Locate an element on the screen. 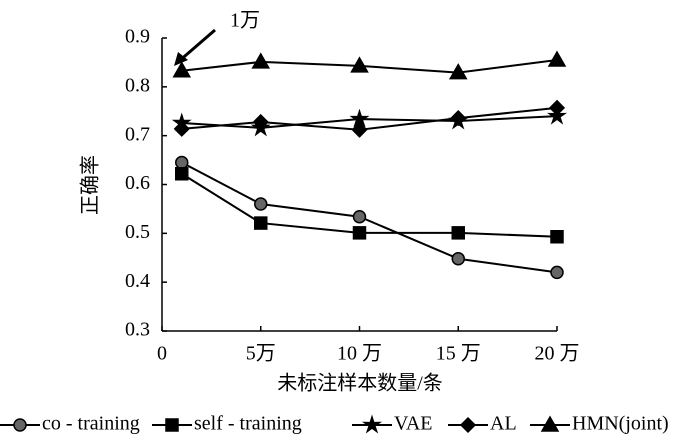  x-axis-label: 未标注样本数量/条 is located at coordinates (360, 383).